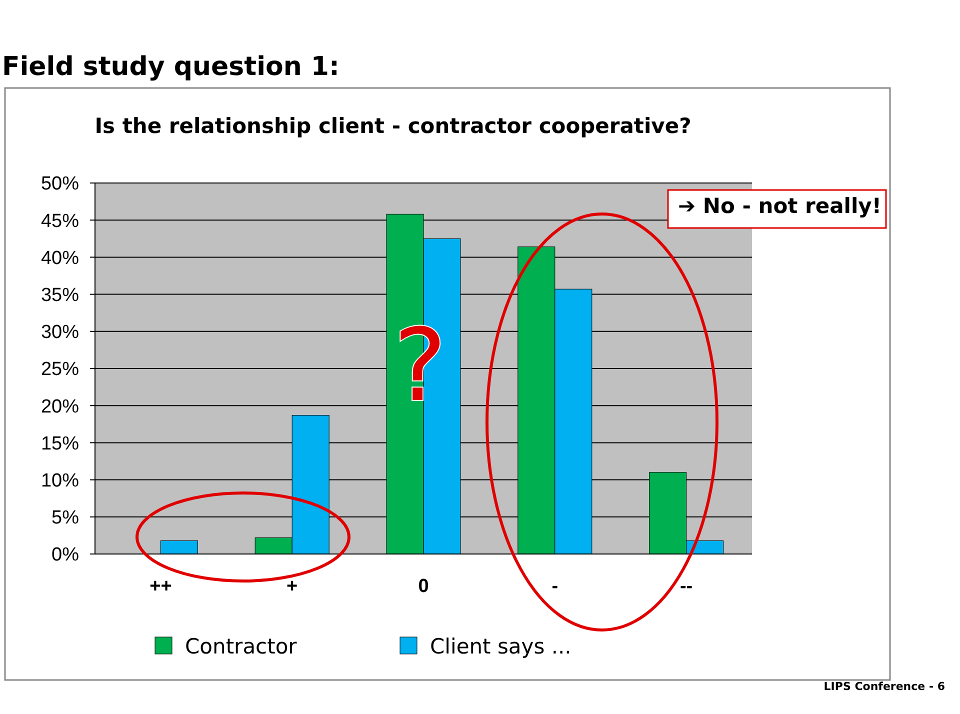 This screenshot has height=714, width=960. Describe the element at coordinates (686, 586) in the screenshot. I see `x-tick-label: --` at that location.